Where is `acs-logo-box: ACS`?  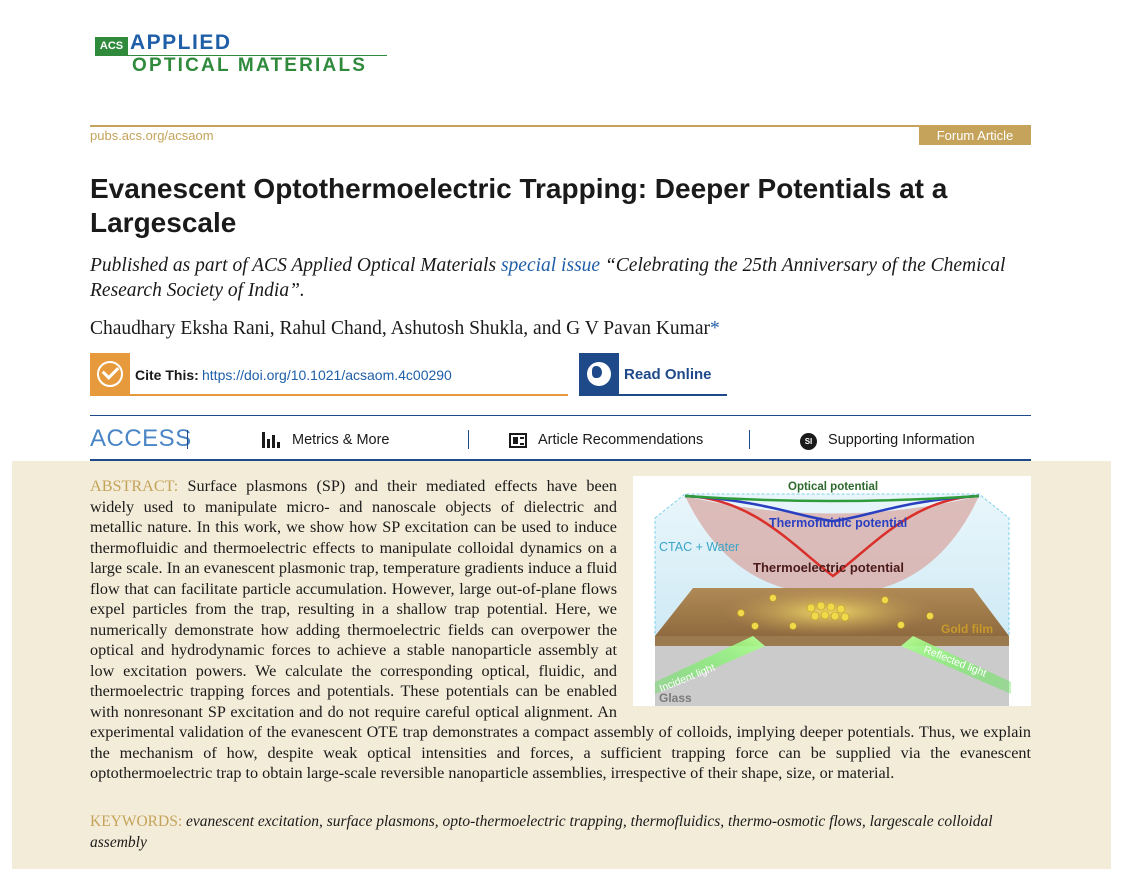
acs-logo-box: ACS is located at coordinates (111, 46).